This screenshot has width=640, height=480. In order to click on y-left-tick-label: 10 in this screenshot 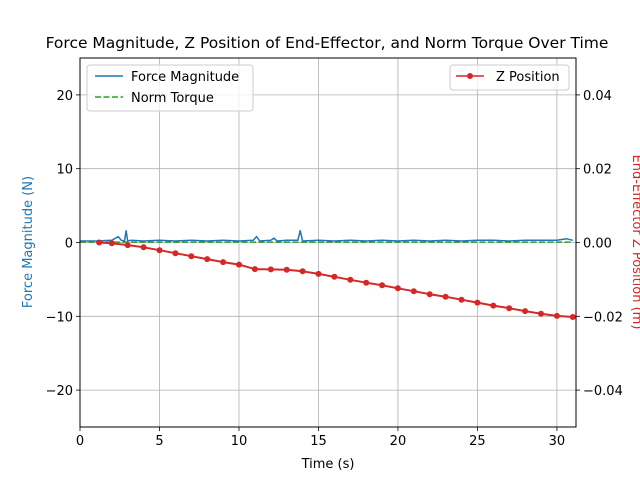, I will do `click(64, 170)`.